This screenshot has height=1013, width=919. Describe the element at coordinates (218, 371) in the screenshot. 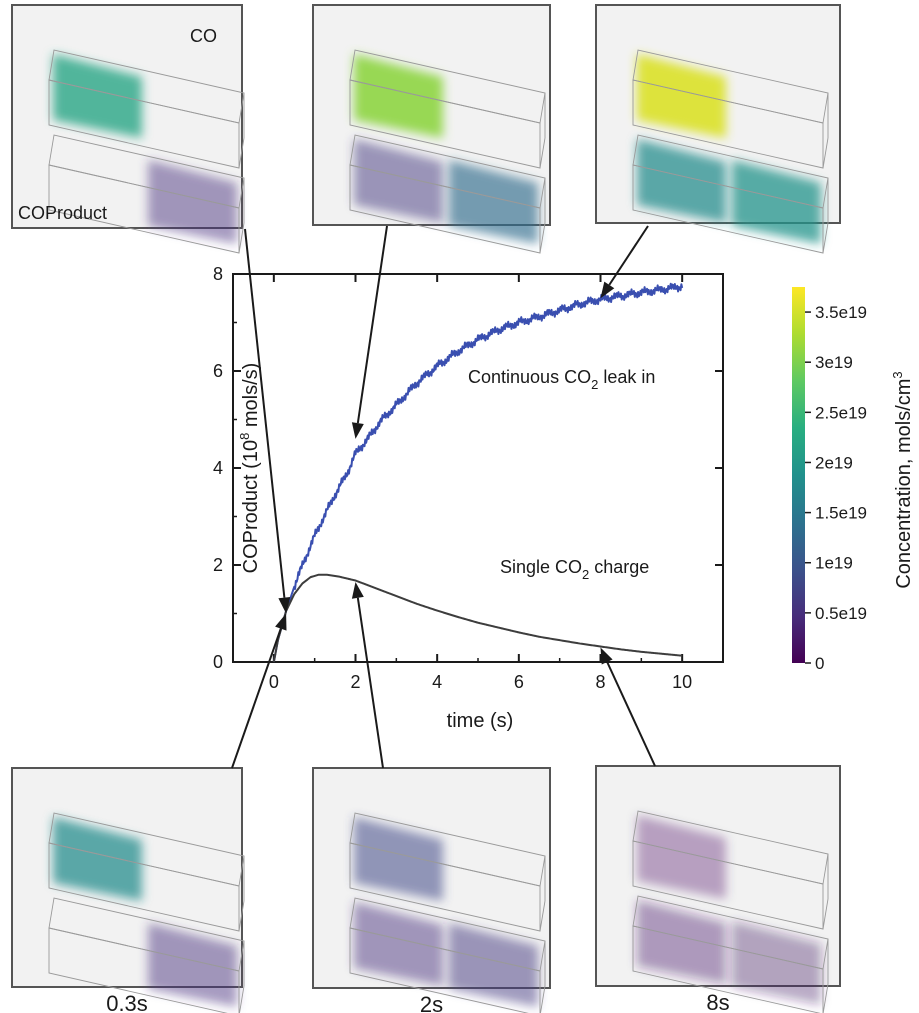

I see `y-tick-label: 6` at that location.